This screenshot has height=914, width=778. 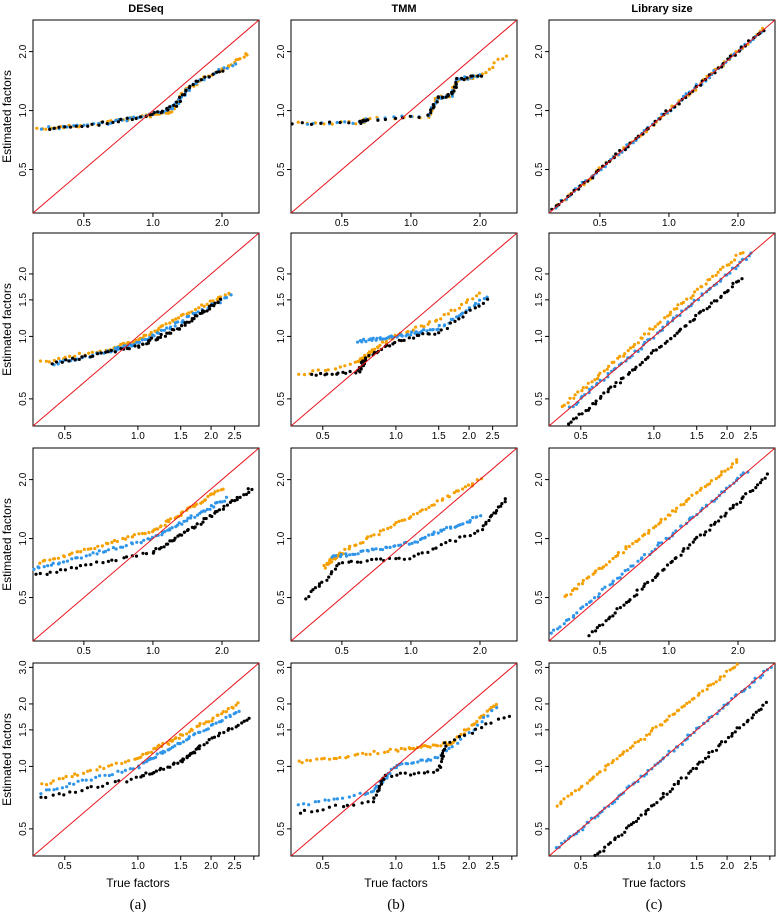 I want to click on x-tick-label: 2.0, so click(x=738, y=223).